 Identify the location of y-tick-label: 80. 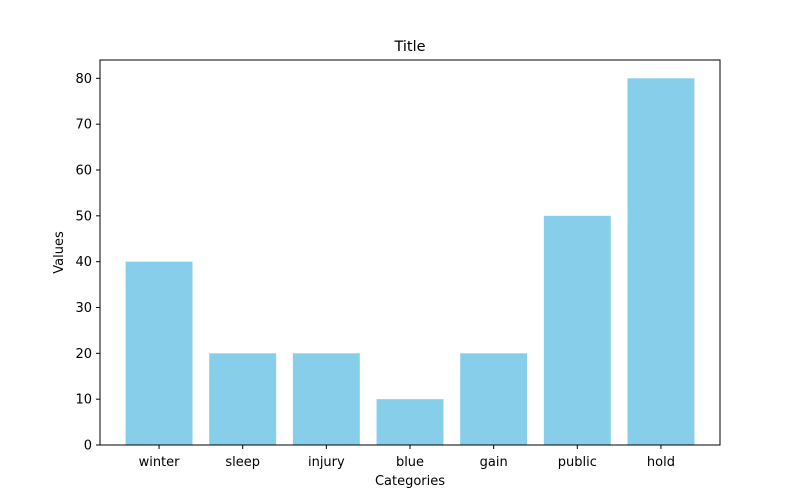
(83, 79).